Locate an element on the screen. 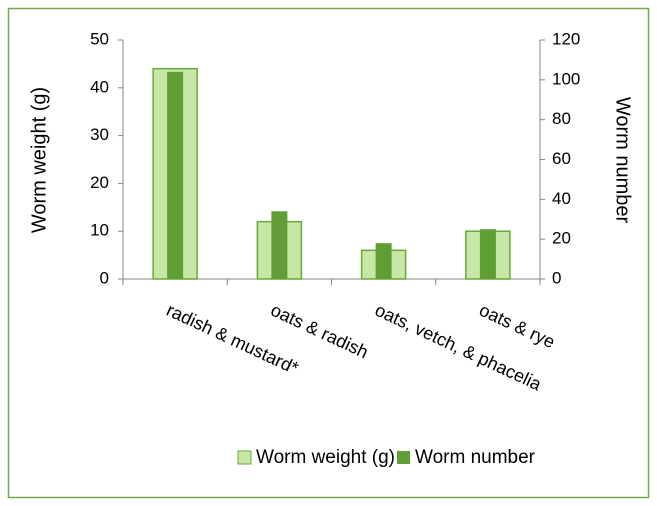  y2-axis-title: Worm number is located at coordinates (623, 160).